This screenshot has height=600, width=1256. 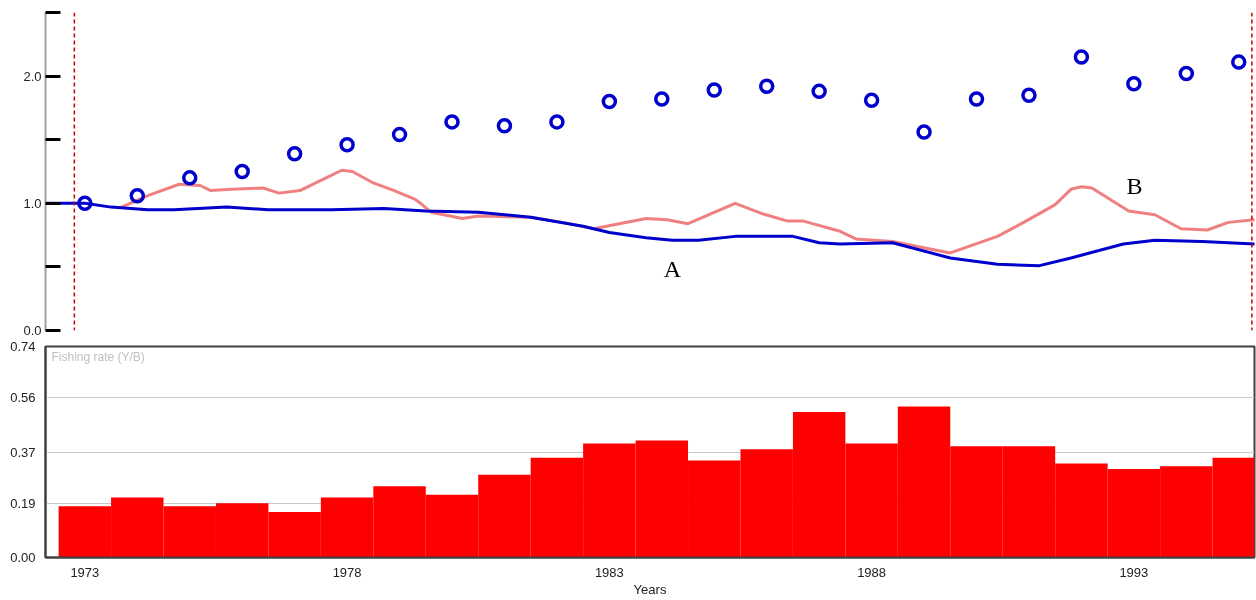 What do you see at coordinates (872, 572) in the screenshot?
I see `x-tick-label: 1988` at bounding box center [872, 572].